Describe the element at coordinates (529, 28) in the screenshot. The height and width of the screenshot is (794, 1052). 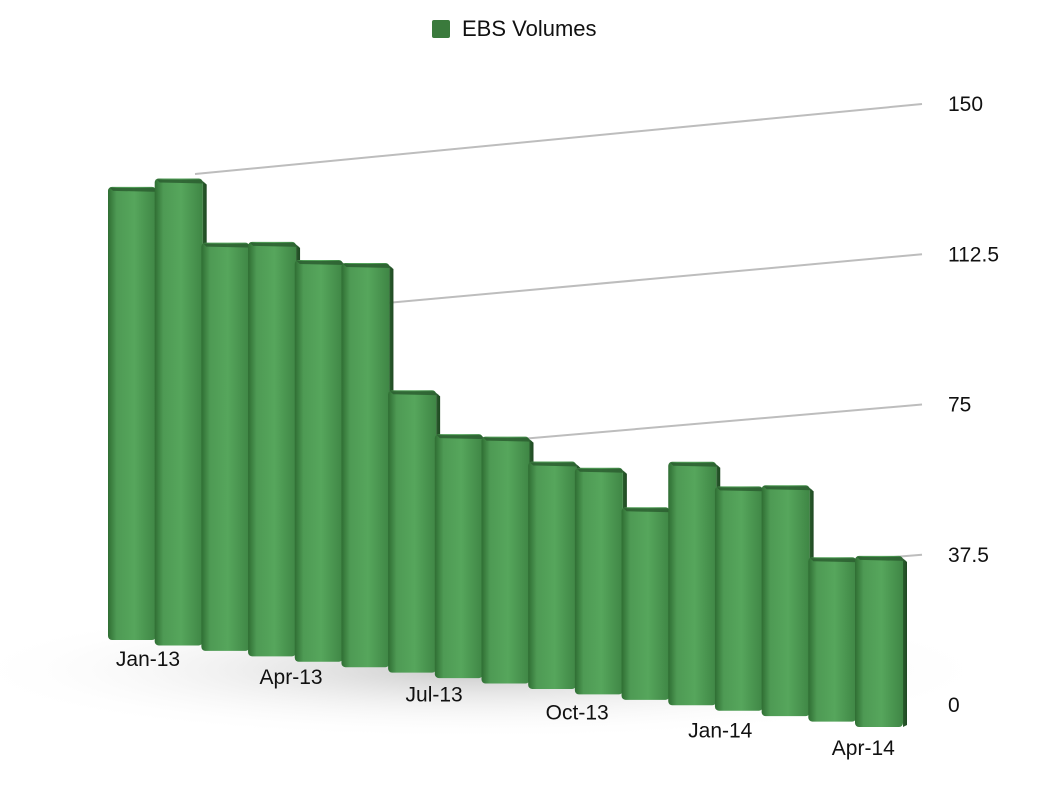
I see `legend-label: EBS Volumes` at that location.